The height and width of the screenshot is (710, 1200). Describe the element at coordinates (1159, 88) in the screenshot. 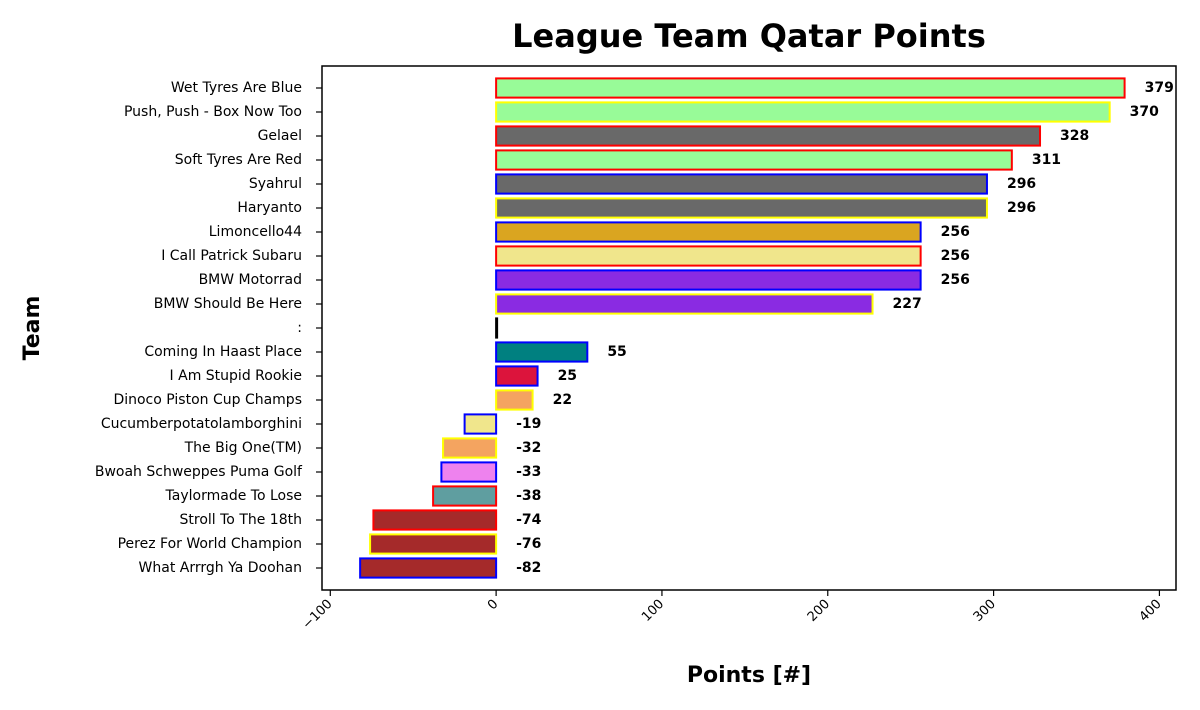

I see `data-label: 379` at that location.